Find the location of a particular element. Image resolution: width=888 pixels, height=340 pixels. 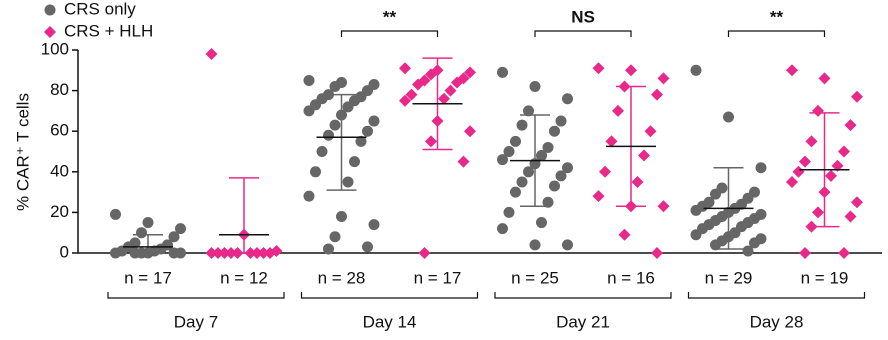

legend-label: CRS + HLH is located at coordinates (108, 30).